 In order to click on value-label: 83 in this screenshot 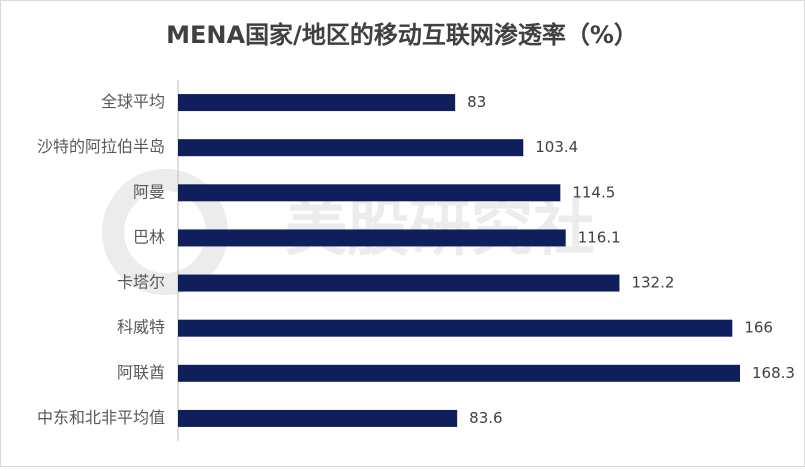, I will do `click(476, 102)`.